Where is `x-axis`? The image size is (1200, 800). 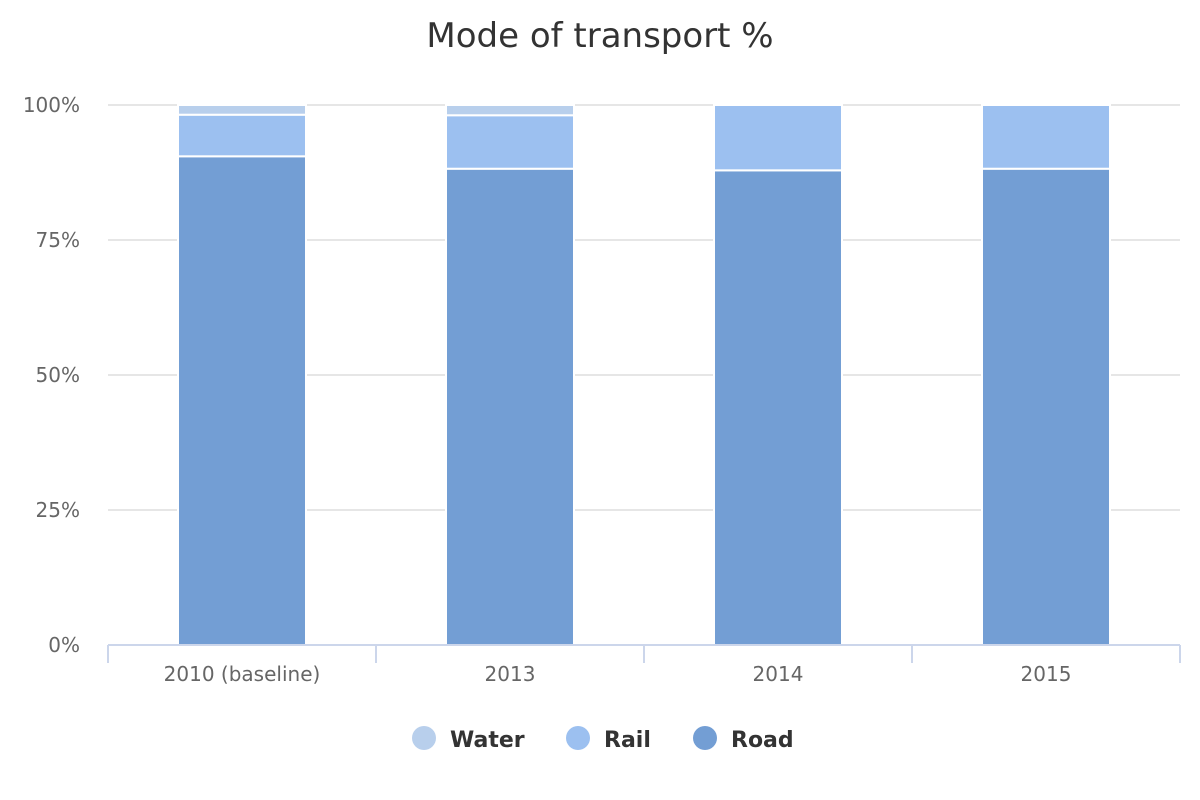
x-axis is located at coordinates (644, 653).